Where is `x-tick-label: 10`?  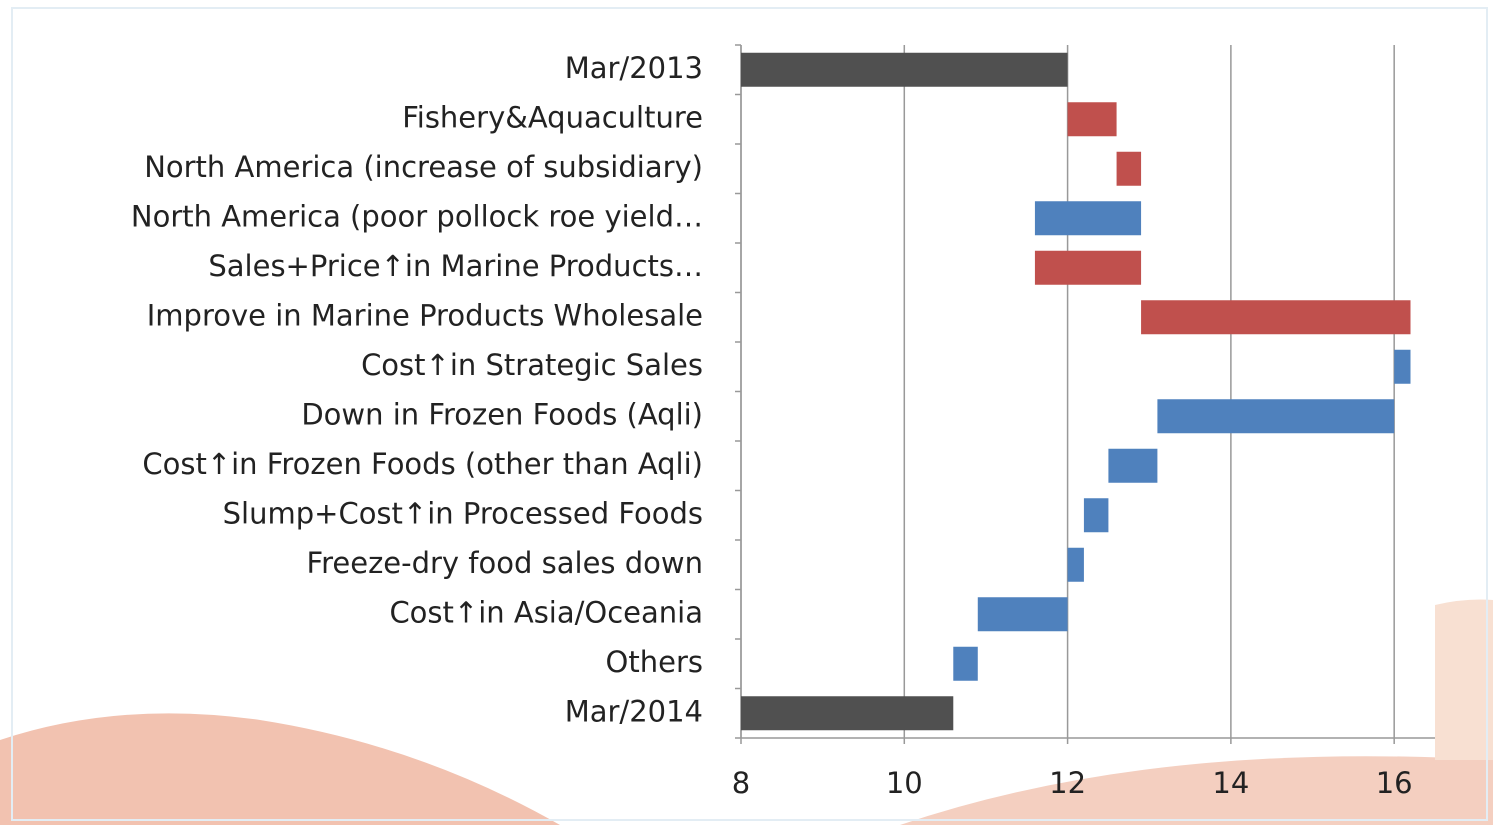
x-tick-label: 10 is located at coordinates (904, 783).